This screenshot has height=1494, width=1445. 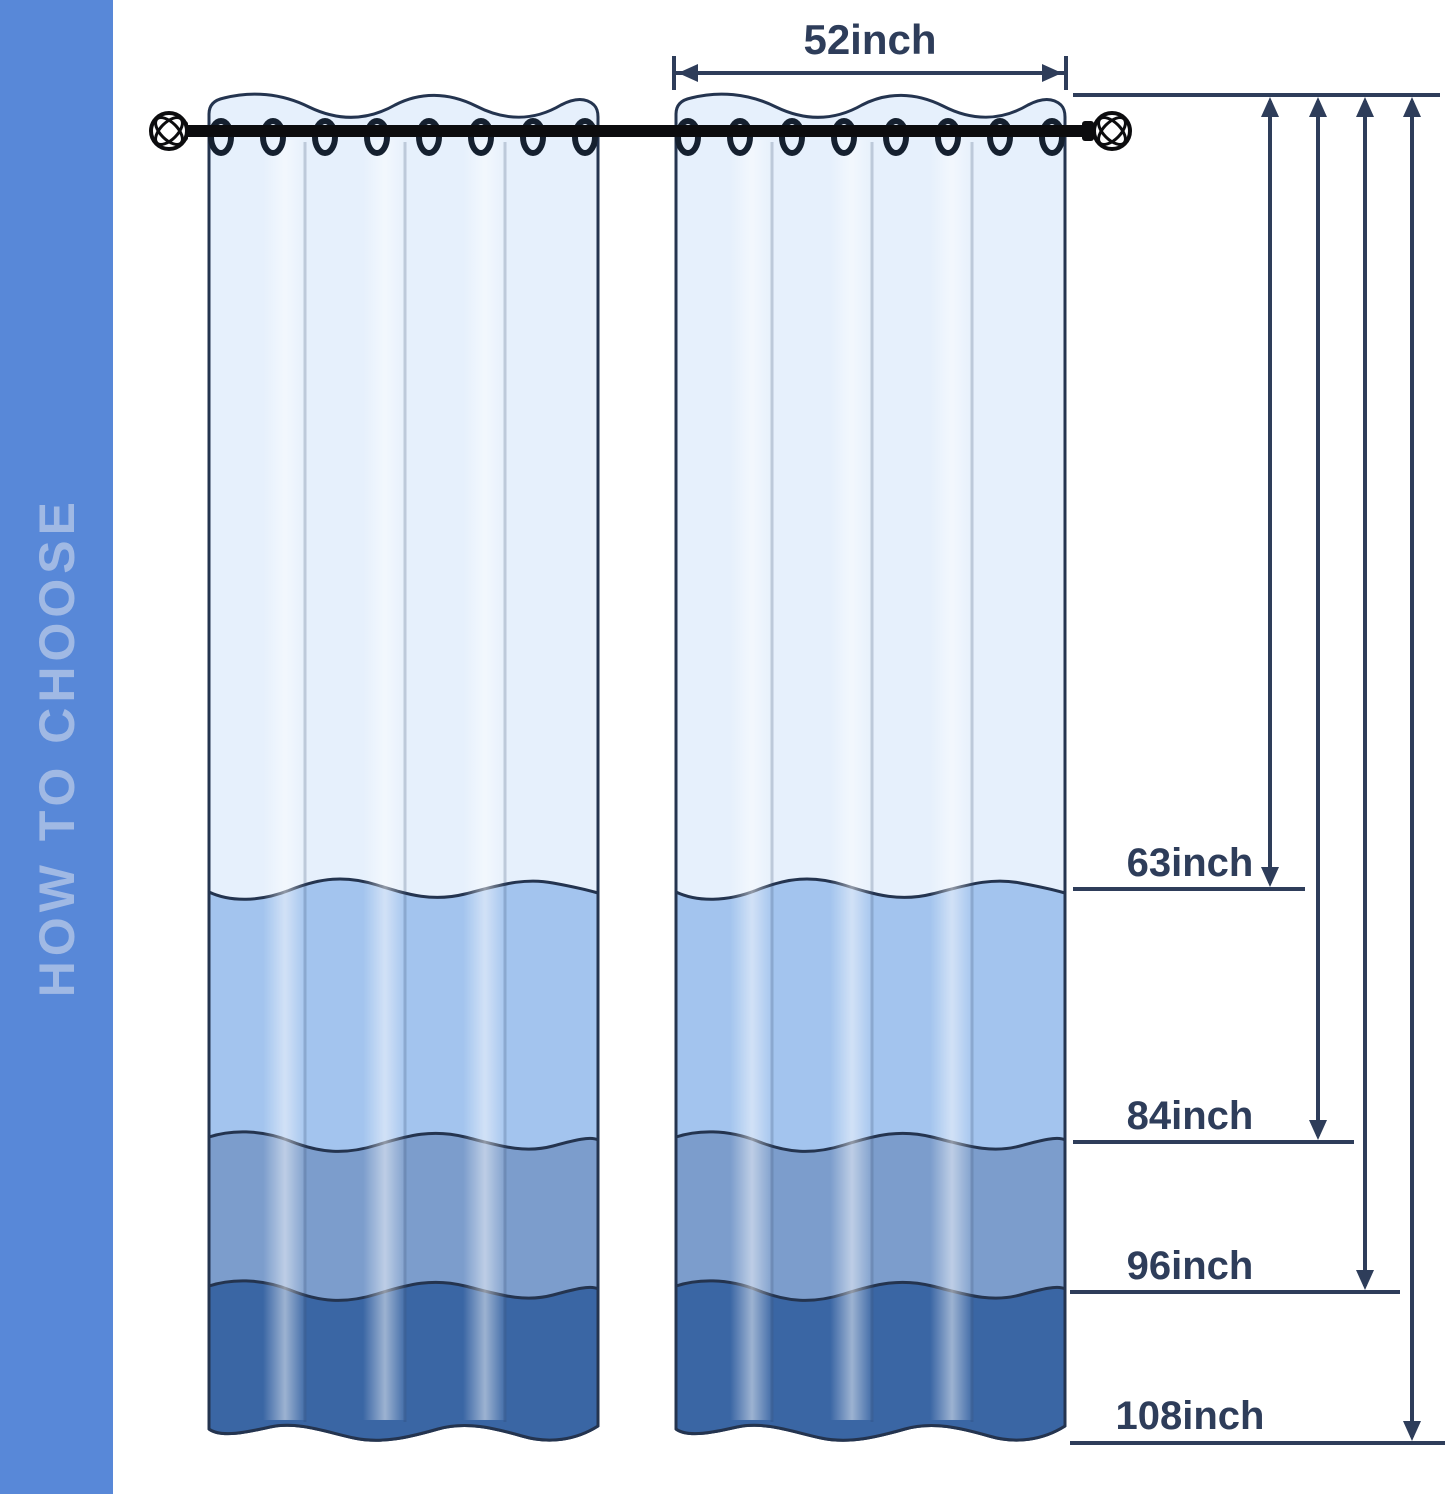 I want to click on length-label-84: 84inch, so click(x=1190, y=1116).